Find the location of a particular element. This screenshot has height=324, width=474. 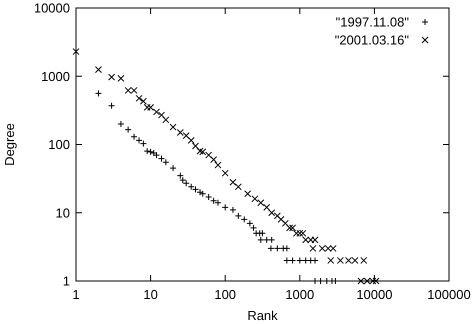

x-tick-label: 10000 is located at coordinates (374, 294).